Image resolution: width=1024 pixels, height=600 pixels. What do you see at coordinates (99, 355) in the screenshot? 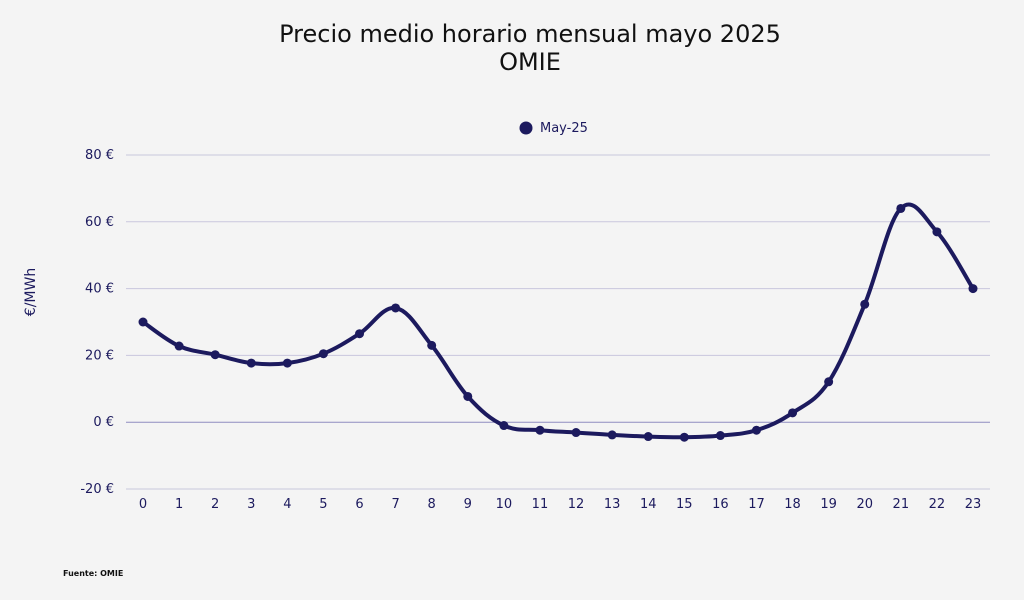
I see `y-tick-label: 20 €` at bounding box center [99, 355].